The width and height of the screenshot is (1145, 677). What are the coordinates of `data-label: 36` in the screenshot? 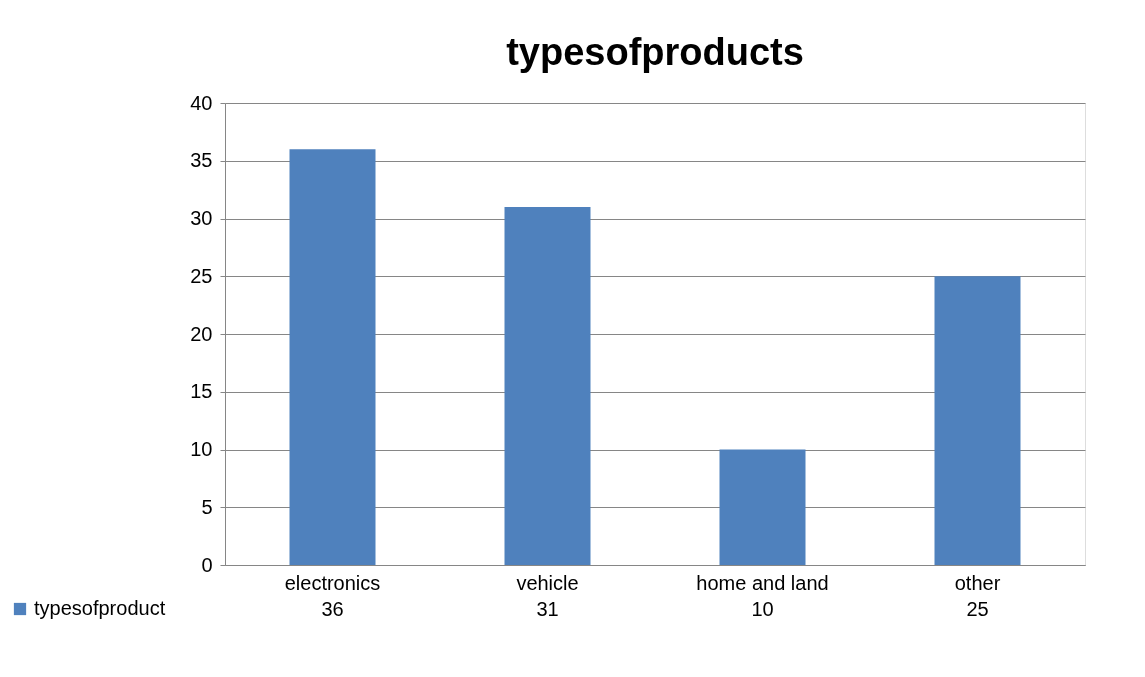 It's located at (332, 609).